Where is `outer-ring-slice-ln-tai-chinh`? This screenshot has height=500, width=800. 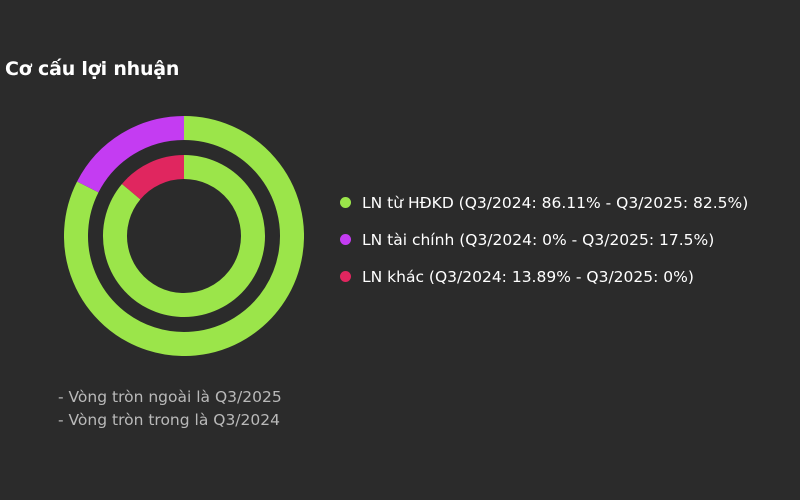
outer-ring-slice-ln-tai-chinh is located at coordinates (131, 154).